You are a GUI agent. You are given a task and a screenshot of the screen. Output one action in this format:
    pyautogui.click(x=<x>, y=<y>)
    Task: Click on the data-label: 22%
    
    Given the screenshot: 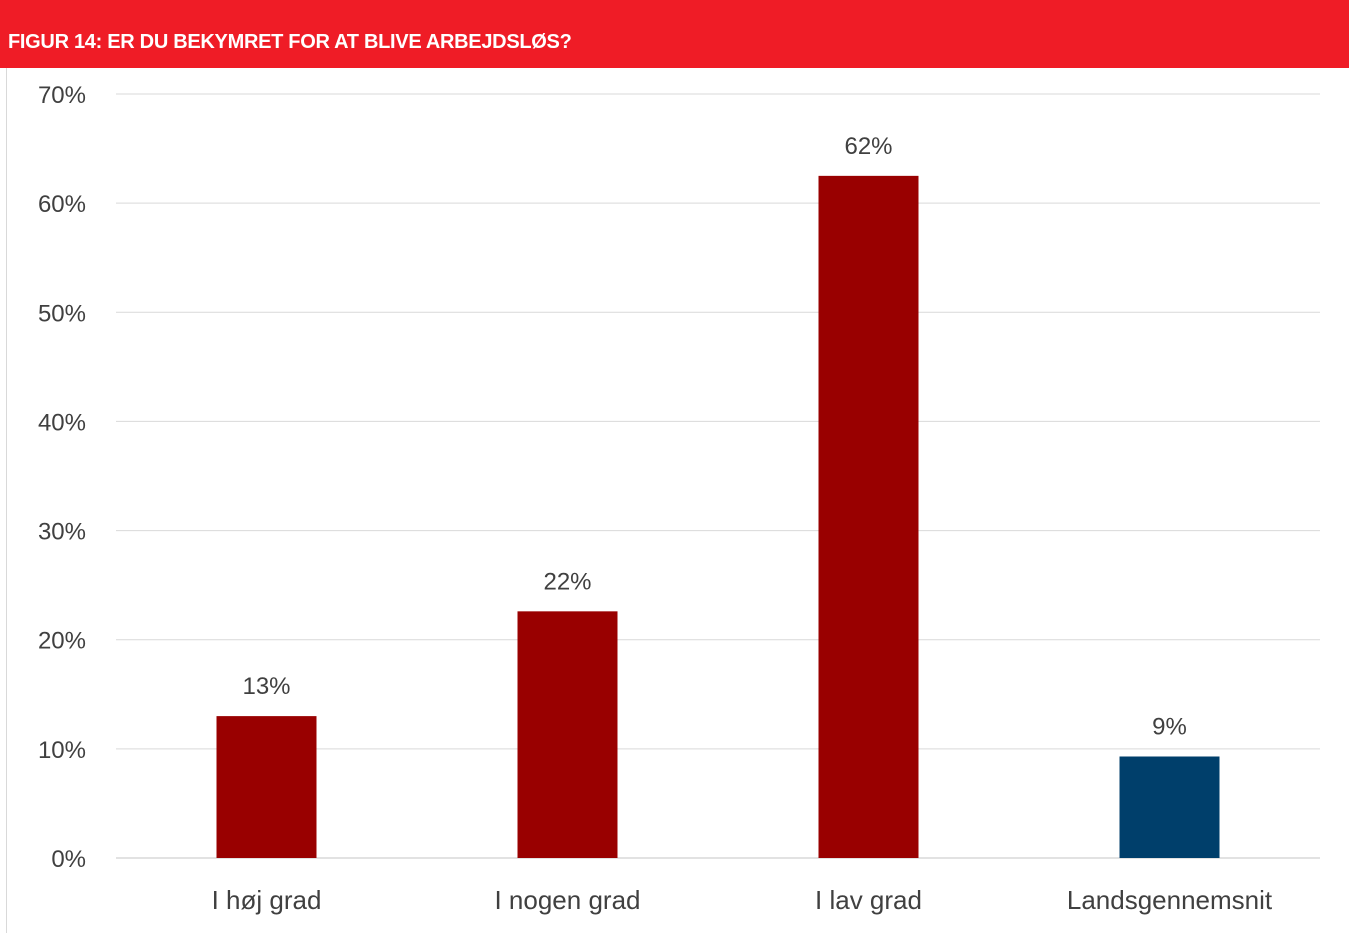 What is the action you would take?
    pyautogui.click(x=567, y=581)
    